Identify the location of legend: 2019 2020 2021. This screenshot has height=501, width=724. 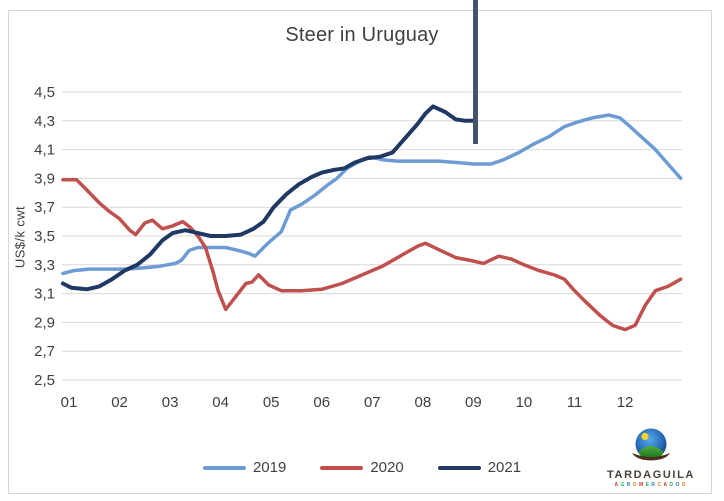
(362, 467).